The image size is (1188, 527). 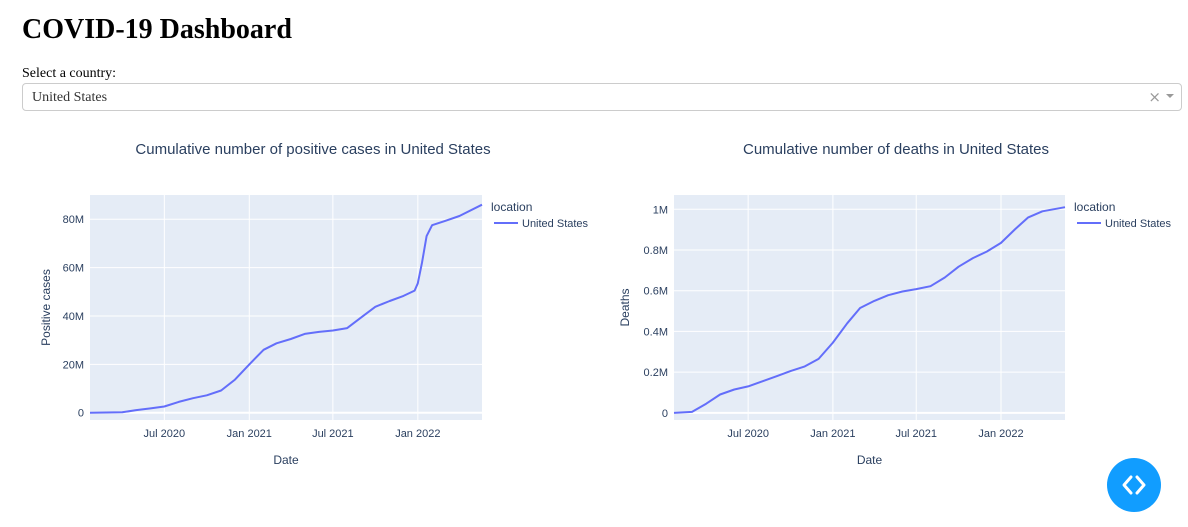 I want to click on y-axis-title: Positive cases, so click(x=46, y=307).